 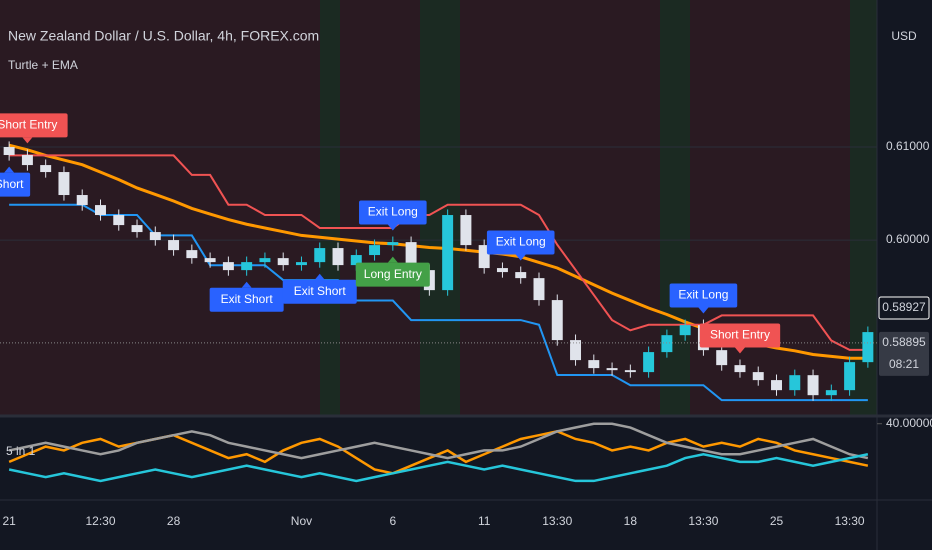 I want to click on x-tick-label: 12:30, so click(x=100, y=521).